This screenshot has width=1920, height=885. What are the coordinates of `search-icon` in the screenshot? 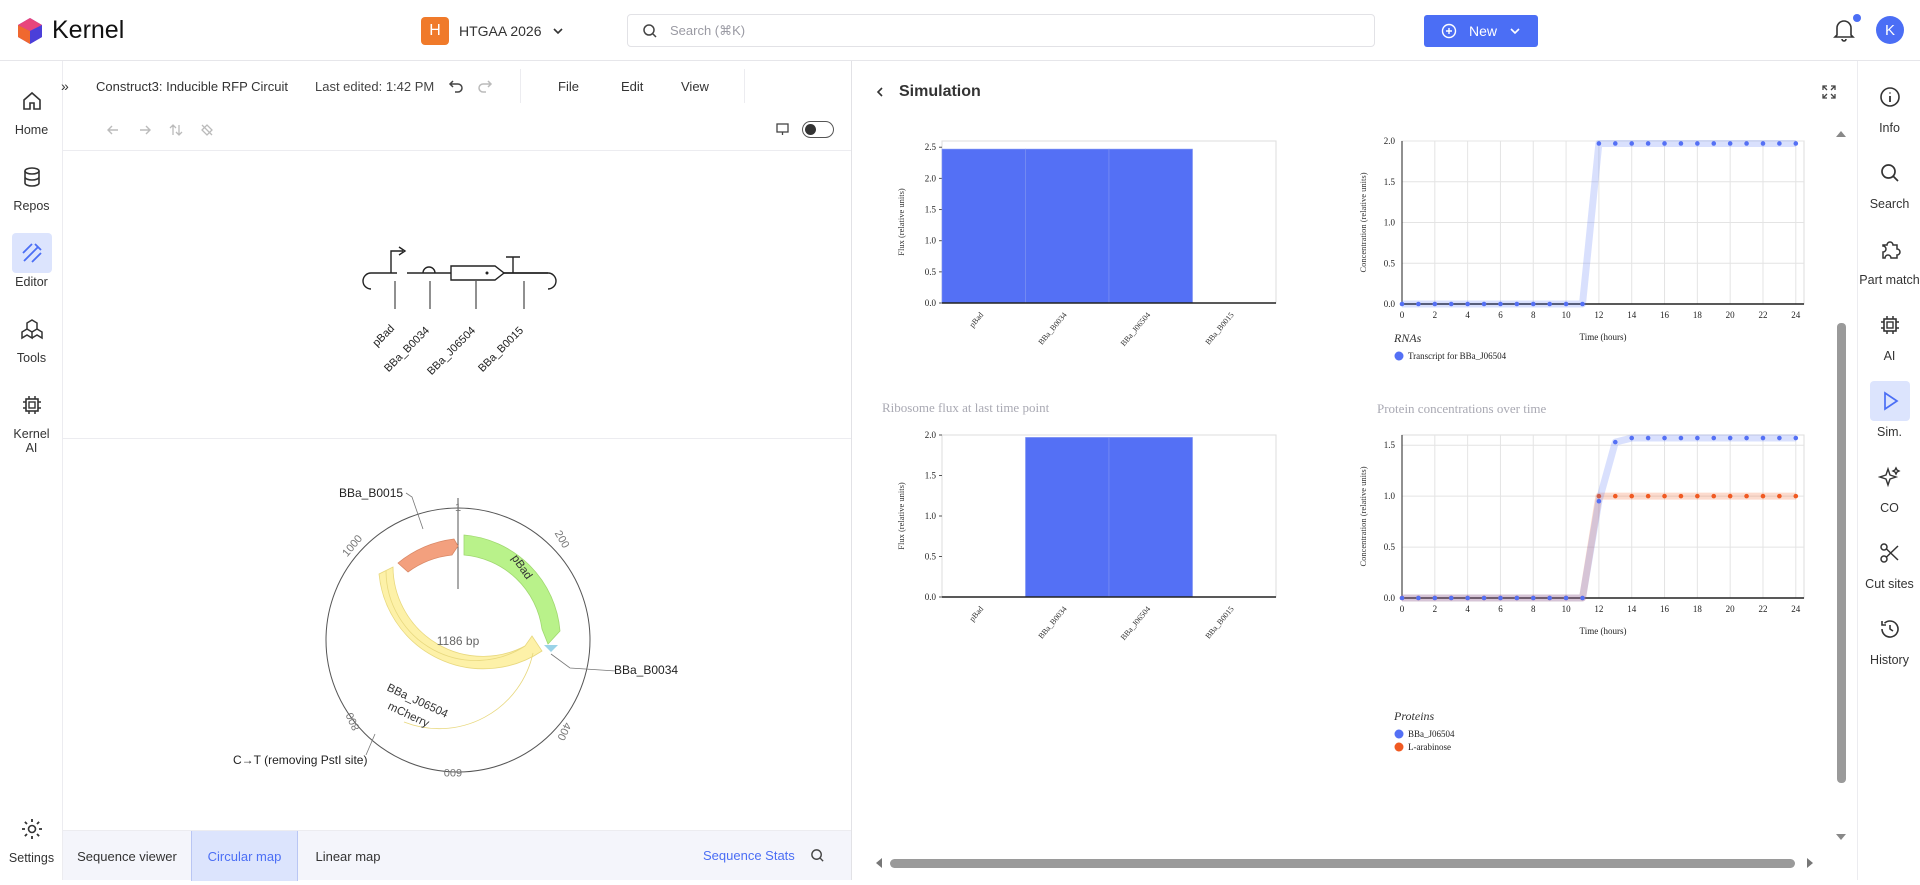 It's located at (817, 855).